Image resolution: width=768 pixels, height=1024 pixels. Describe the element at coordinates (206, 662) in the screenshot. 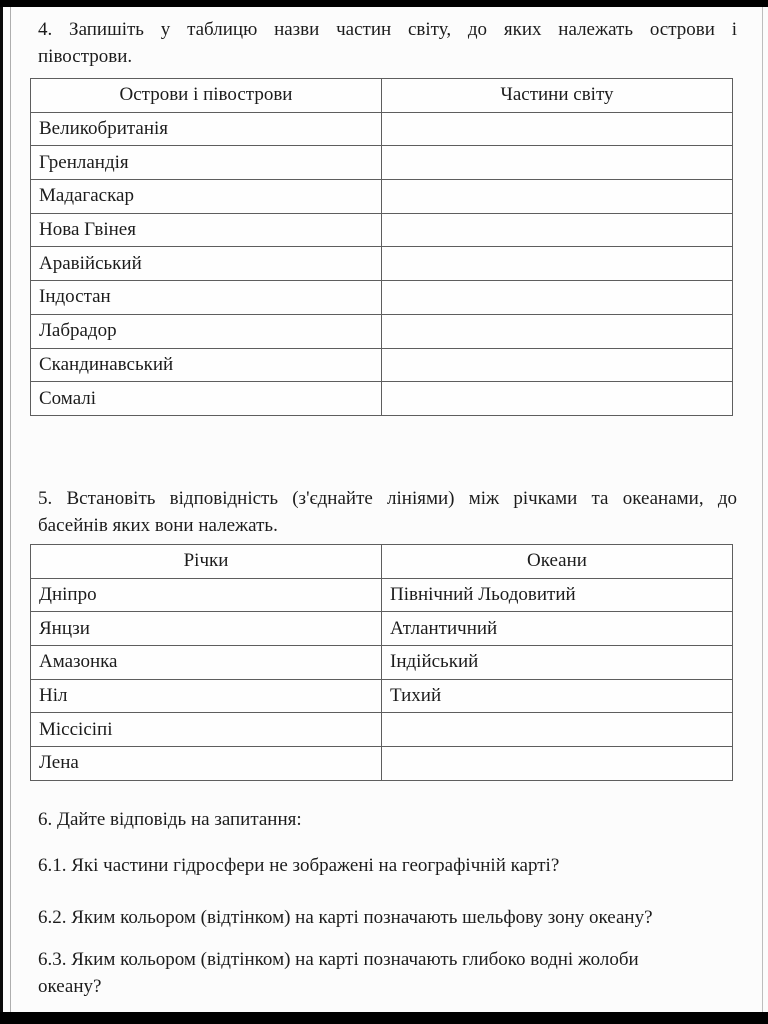

I see `river-cell: Амазонка` at that location.